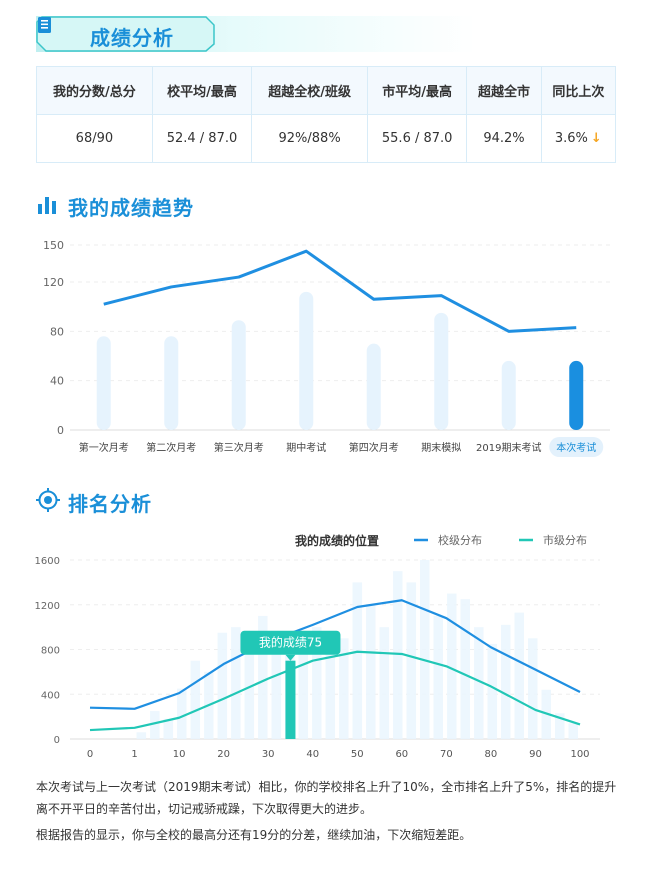 The height and width of the screenshot is (881, 658). I want to click on table-header-cell: 超越全校/班级, so click(309, 90).